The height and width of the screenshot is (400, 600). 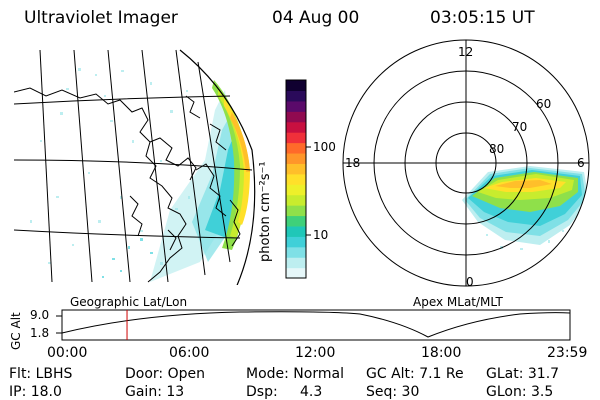 I want to click on polar-hour-12: 12, so click(x=466, y=52).